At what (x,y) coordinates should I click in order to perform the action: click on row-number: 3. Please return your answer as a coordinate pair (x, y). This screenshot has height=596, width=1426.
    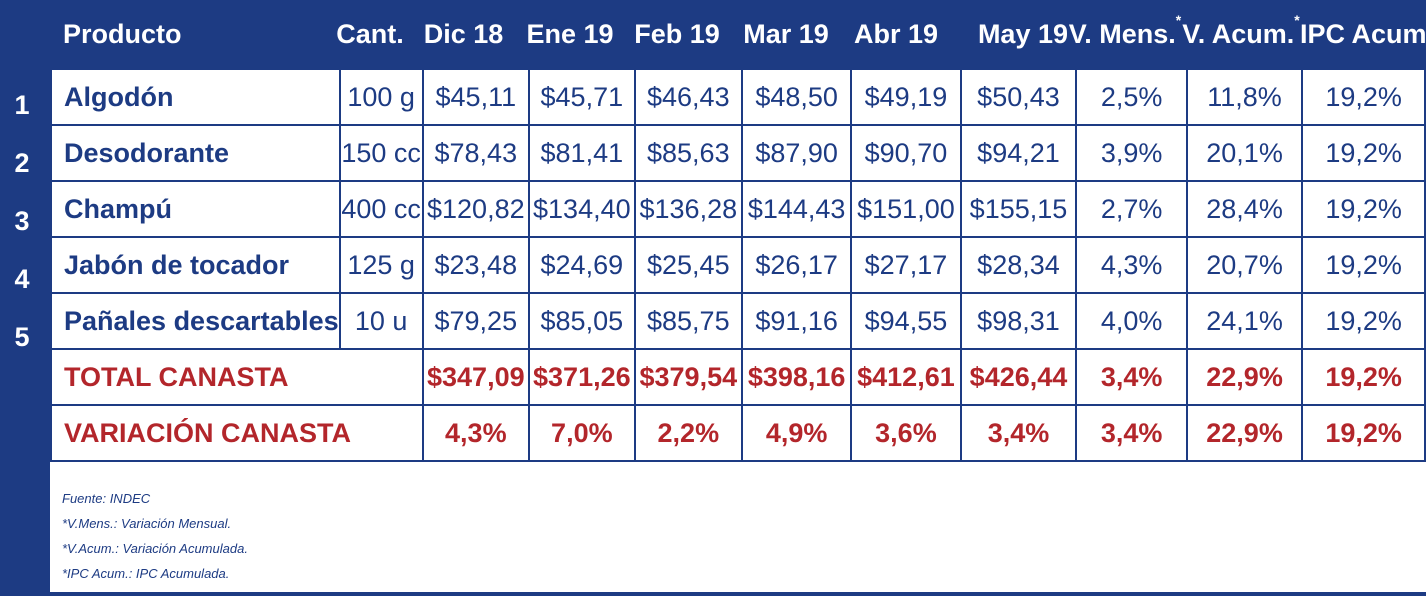
    Looking at the image, I should click on (22, 221).